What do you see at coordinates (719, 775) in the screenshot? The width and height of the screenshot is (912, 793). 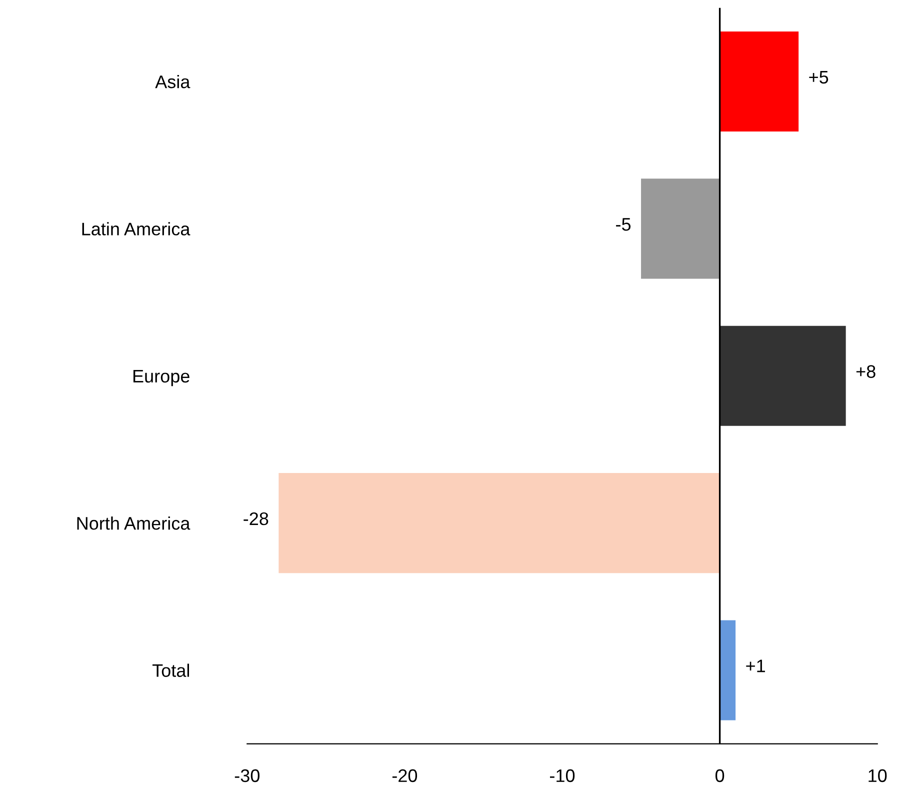 I see `x-tick-label: 0` at bounding box center [719, 775].